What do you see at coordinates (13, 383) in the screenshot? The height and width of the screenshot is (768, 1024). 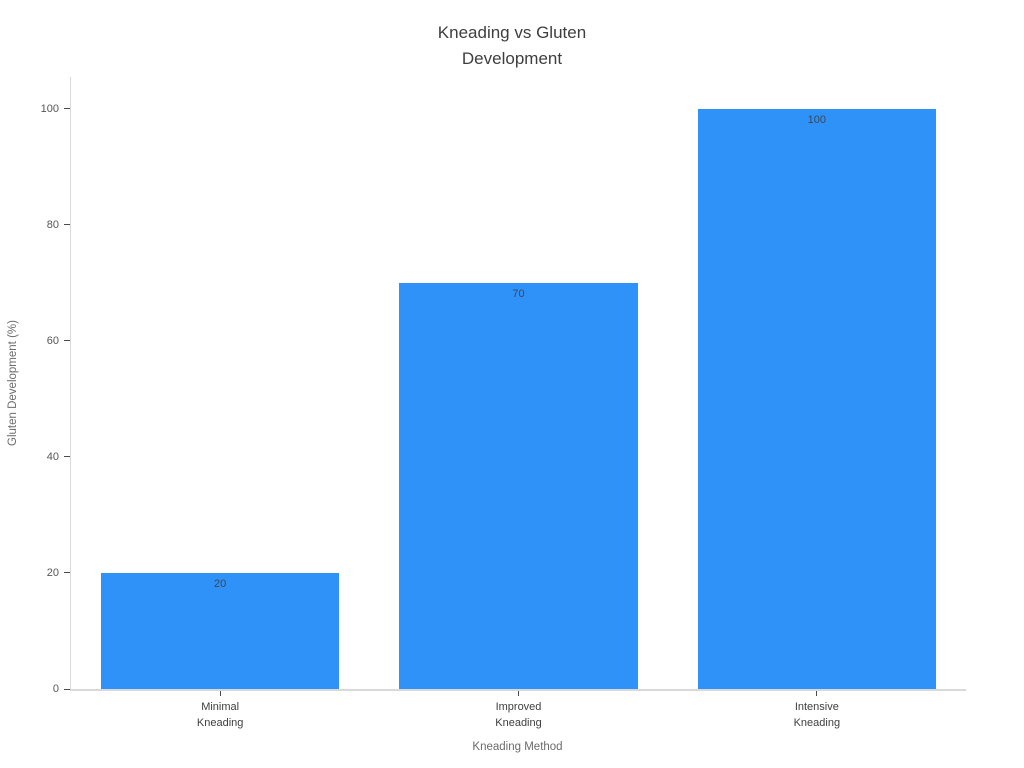 I see `y-axis-title: Gluten Development (%)` at bounding box center [13, 383].